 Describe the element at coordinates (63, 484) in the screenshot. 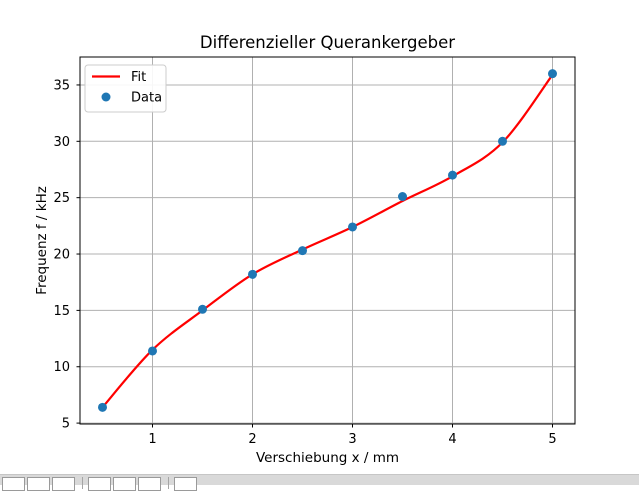

I see `forward-button` at that location.